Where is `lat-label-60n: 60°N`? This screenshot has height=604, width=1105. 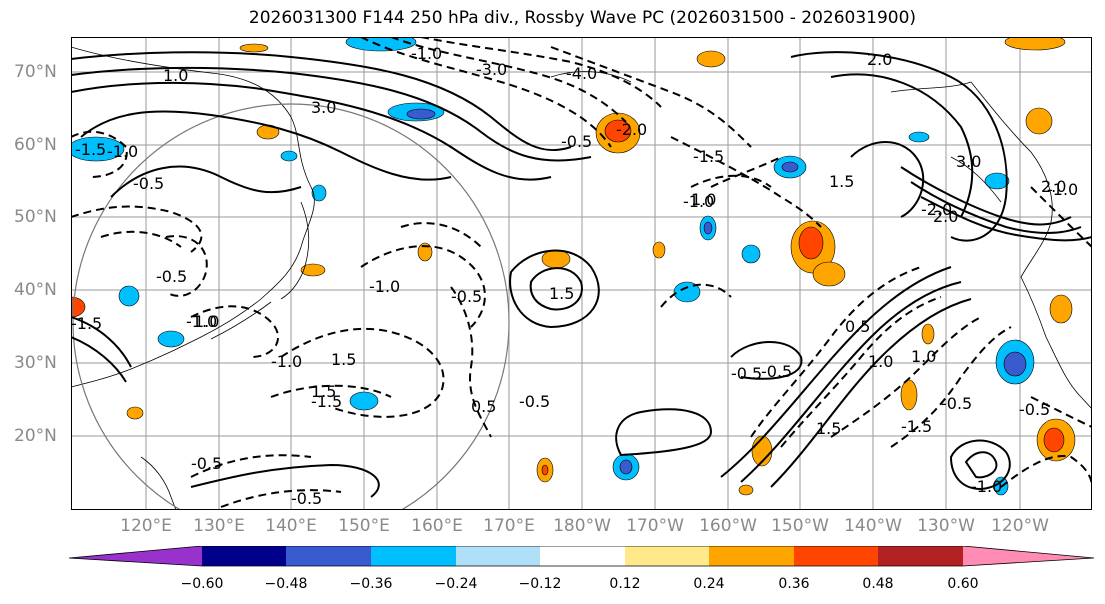 lat-label-60n: 60°N is located at coordinates (35, 145).